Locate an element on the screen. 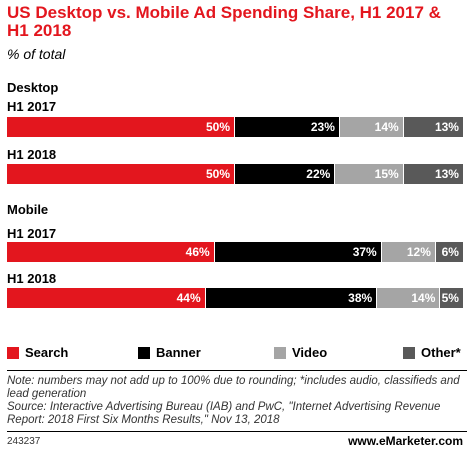  bar-desktop-2018: 50% 22% 15% 13% is located at coordinates (235, 174).